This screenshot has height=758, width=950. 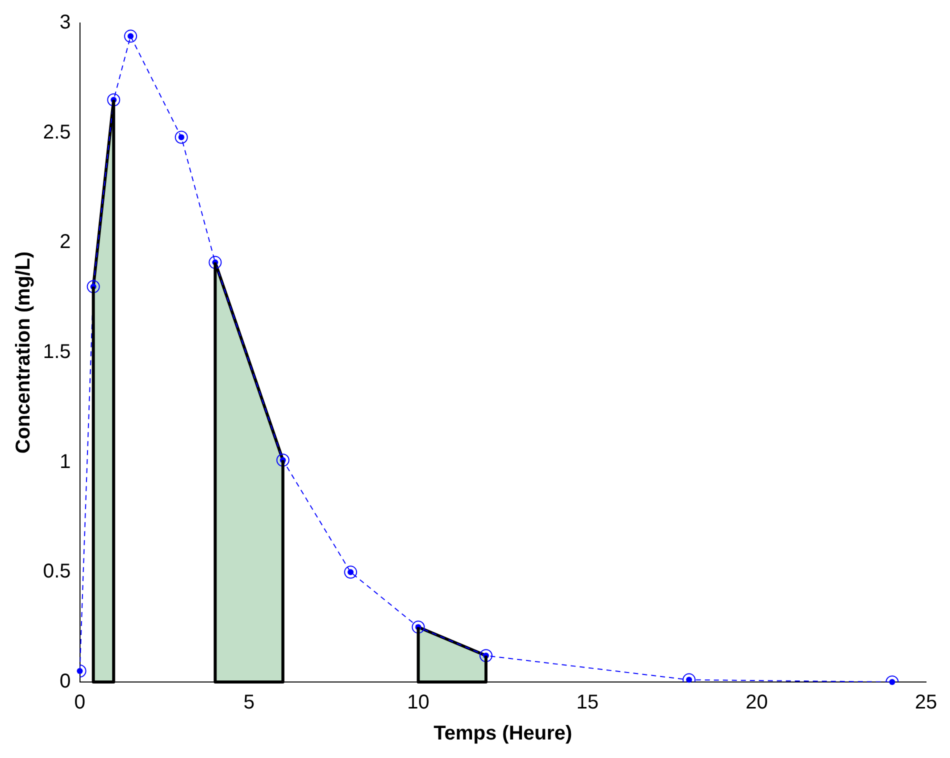 I want to click on y-tick-label: 0, so click(x=65, y=681).